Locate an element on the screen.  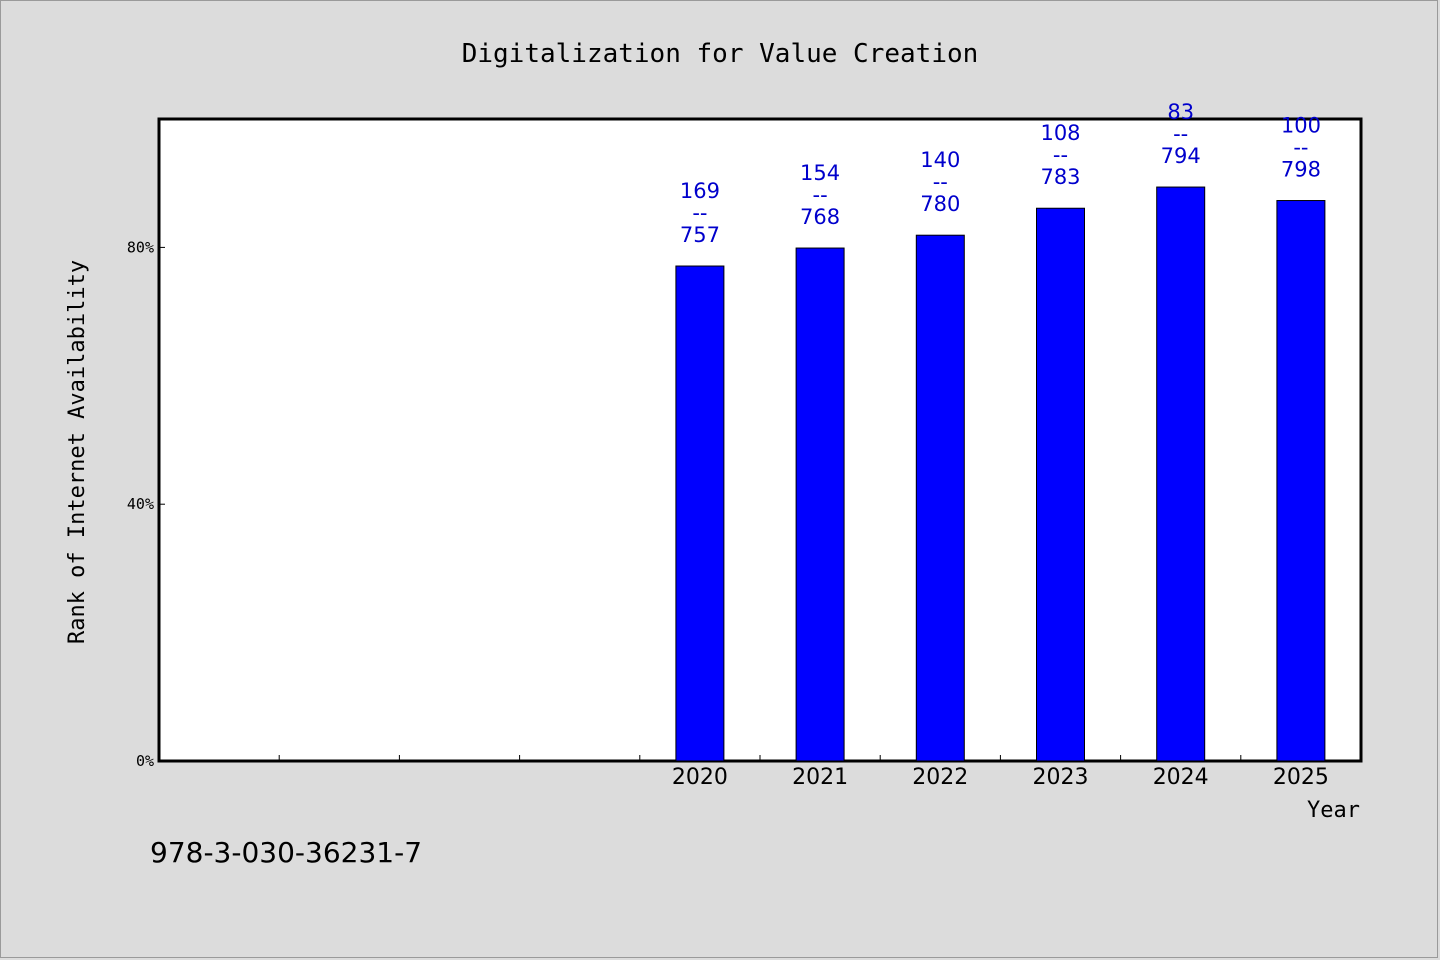
data-label-2024-top: 83 is located at coordinates (1180, 112).